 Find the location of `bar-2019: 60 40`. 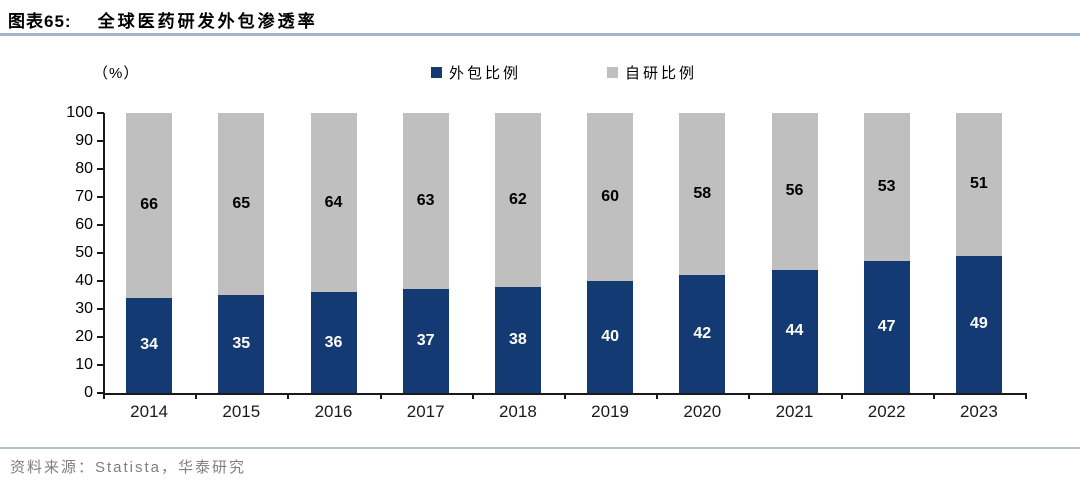

bar-2019: 60 40 is located at coordinates (610, 253).